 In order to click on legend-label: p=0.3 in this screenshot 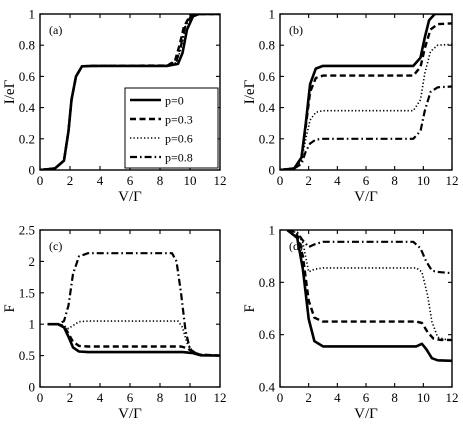, I will do `click(179, 120)`.